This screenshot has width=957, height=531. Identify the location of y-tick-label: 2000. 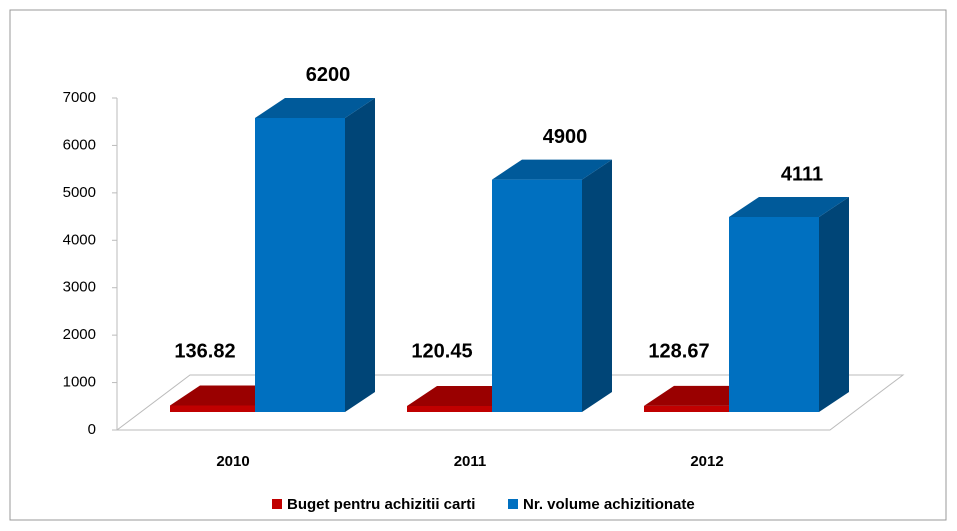
(79, 334).